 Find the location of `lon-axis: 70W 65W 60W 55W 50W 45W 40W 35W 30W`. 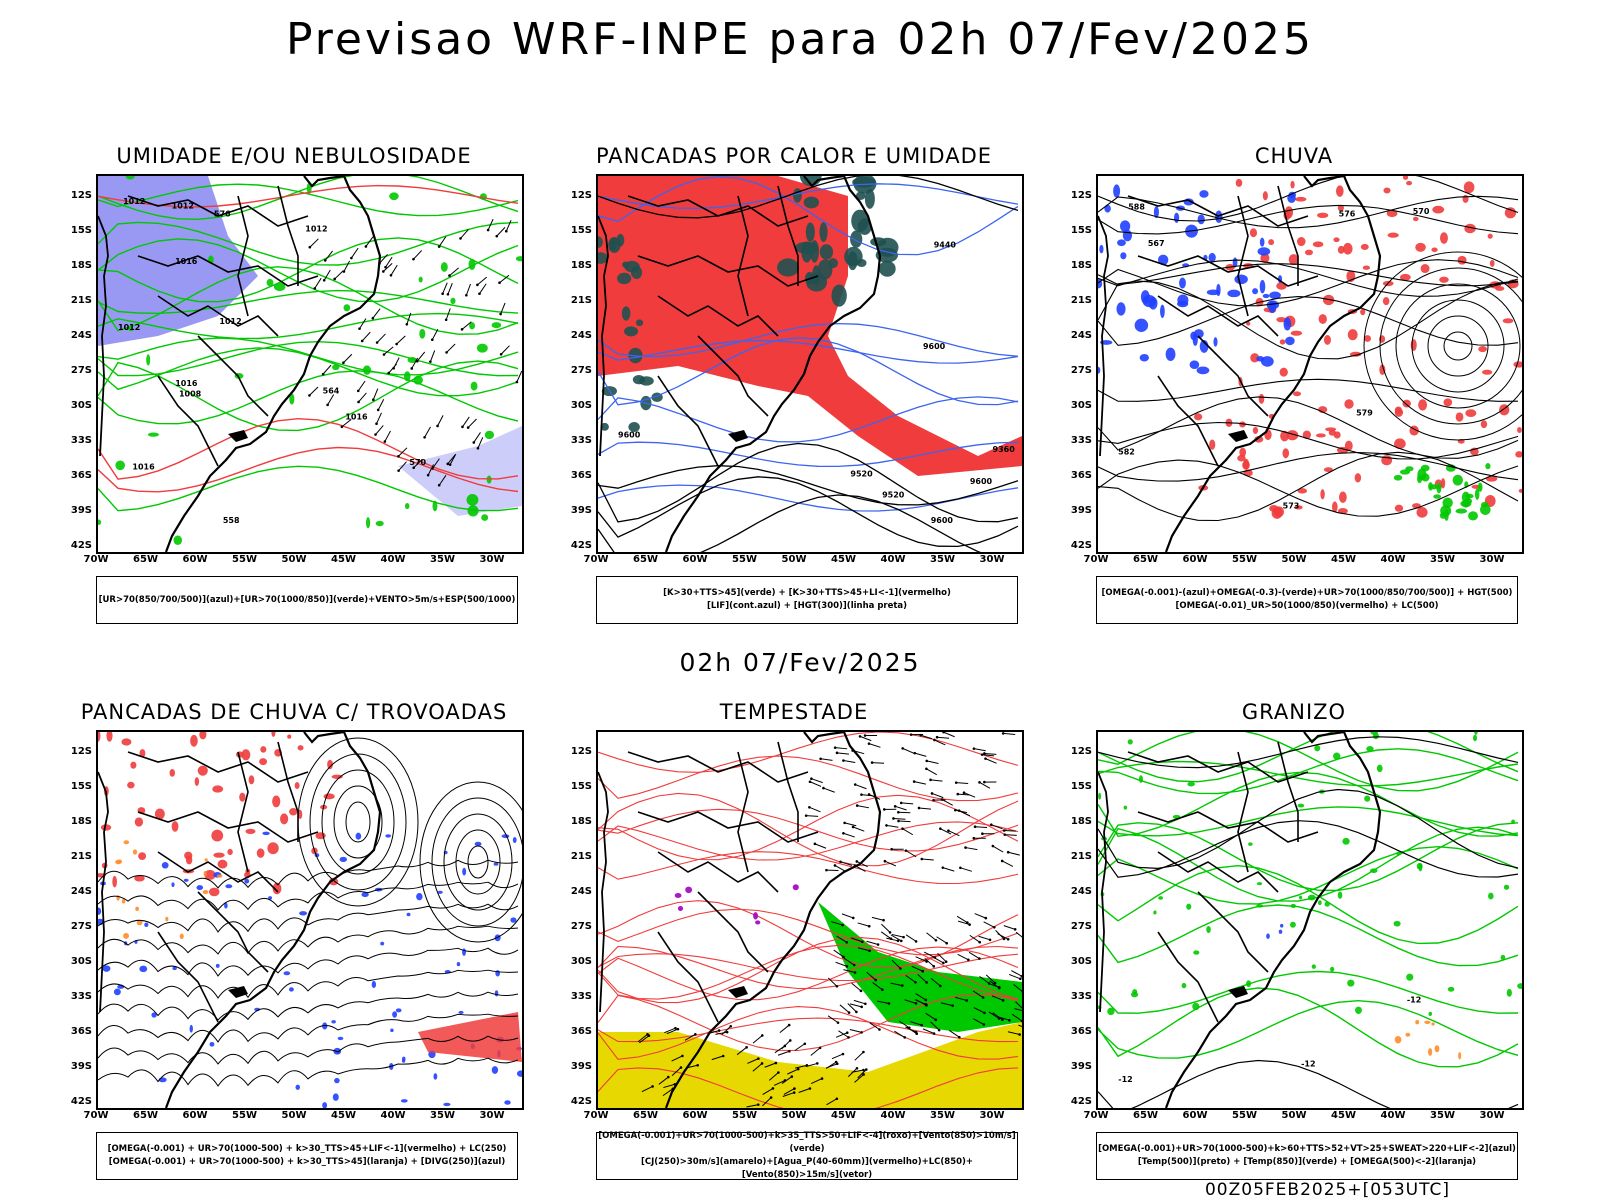

lon-axis: 70W 65W 60W 55W 50W 45W 40W 35W 30W is located at coordinates (304, 561).